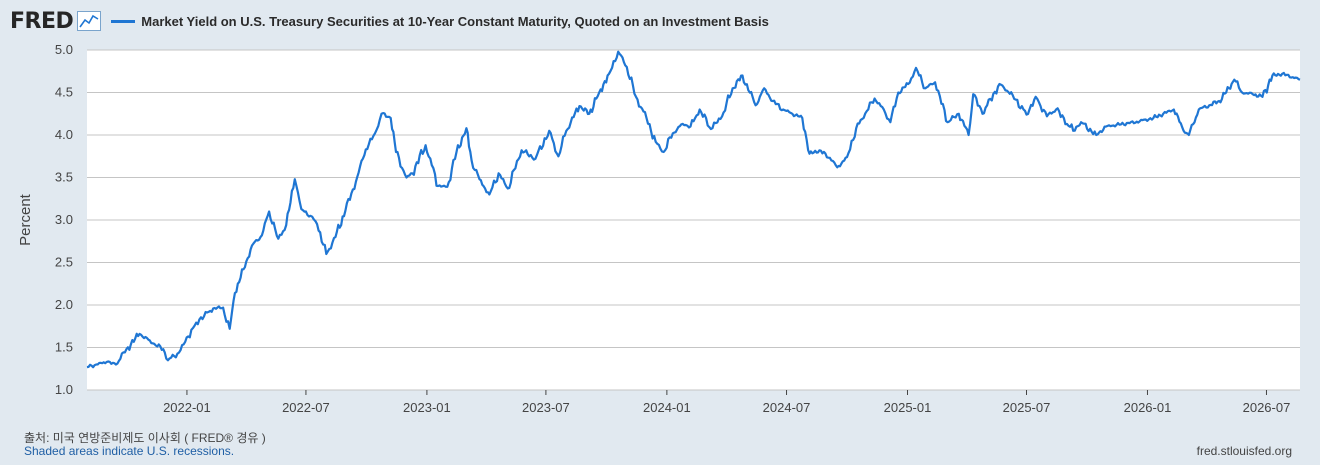 The width and height of the screenshot is (1320, 465). What do you see at coordinates (908, 407) in the screenshot?
I see `x-tick-label: 2025-01` at bounding box center [908, 407].